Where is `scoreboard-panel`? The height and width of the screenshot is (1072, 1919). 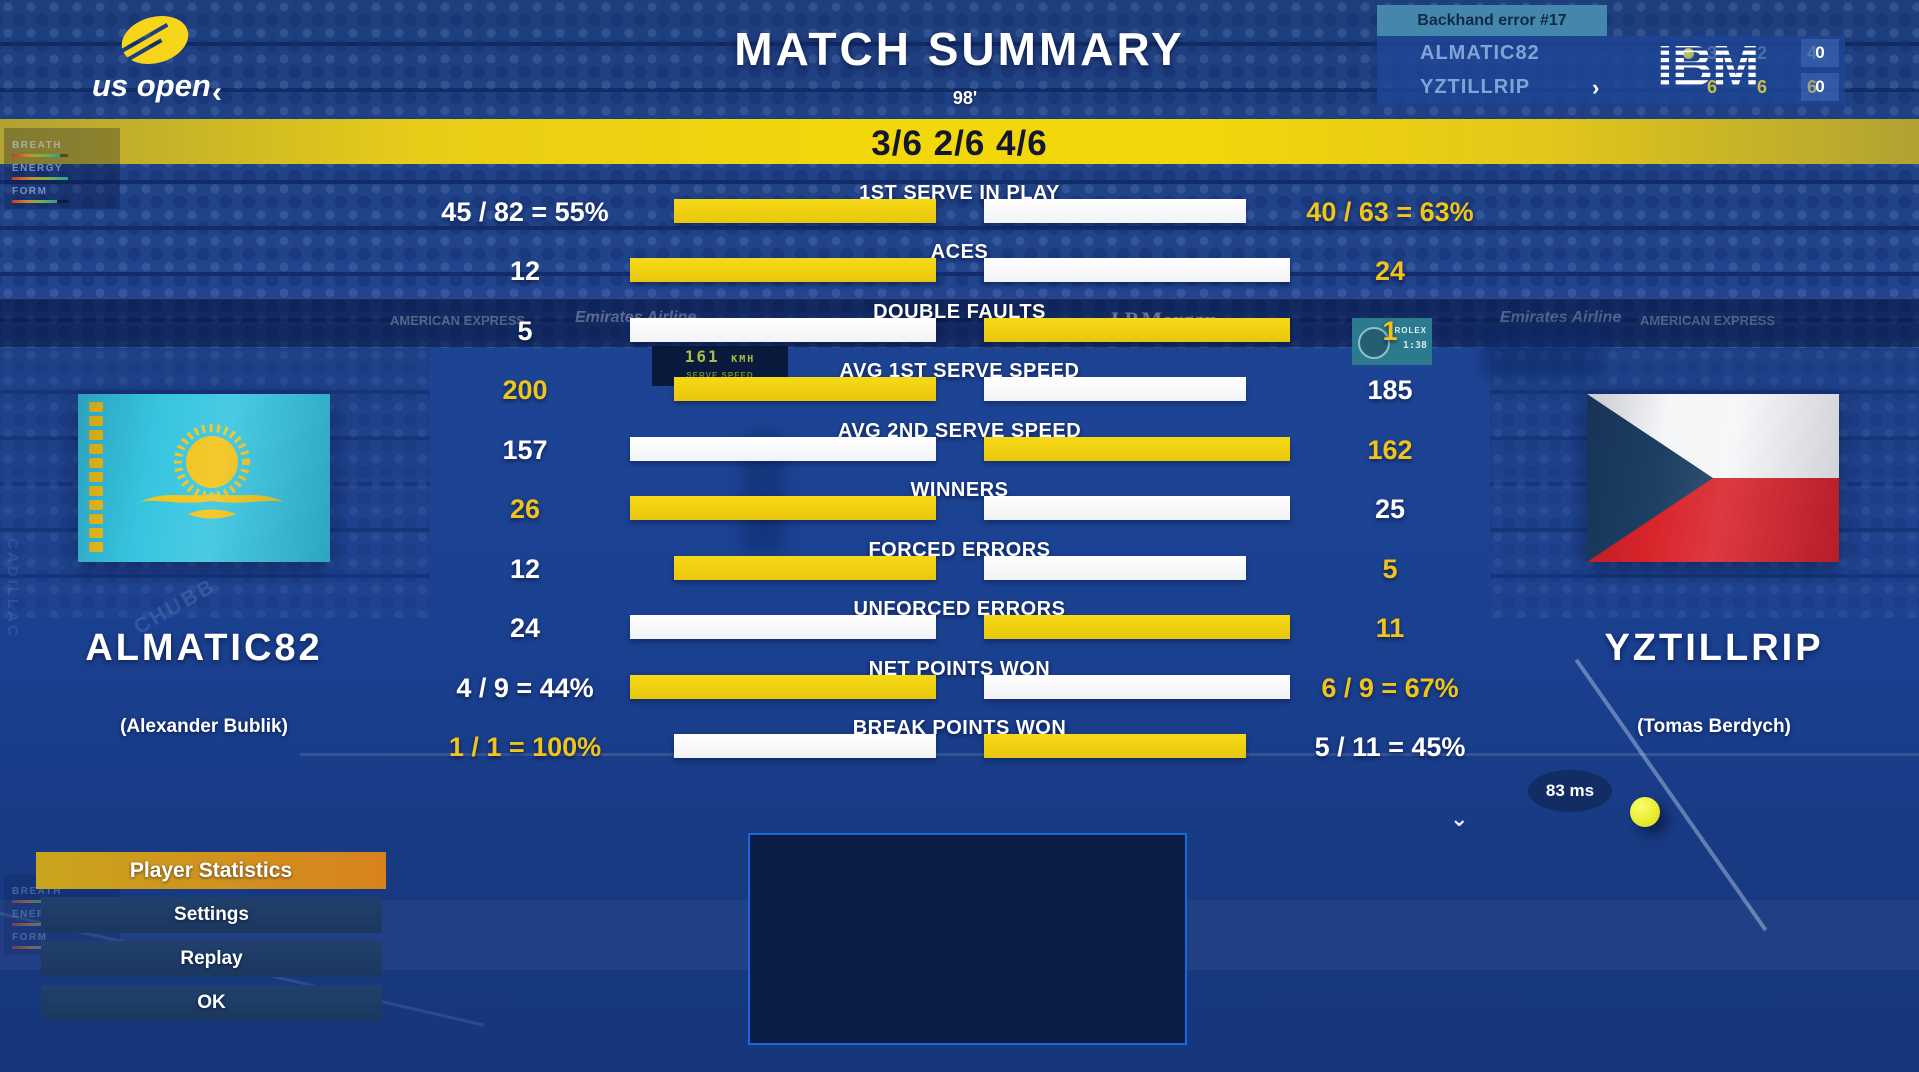
scoreboard-panel is located at coordinates (1611, 70).